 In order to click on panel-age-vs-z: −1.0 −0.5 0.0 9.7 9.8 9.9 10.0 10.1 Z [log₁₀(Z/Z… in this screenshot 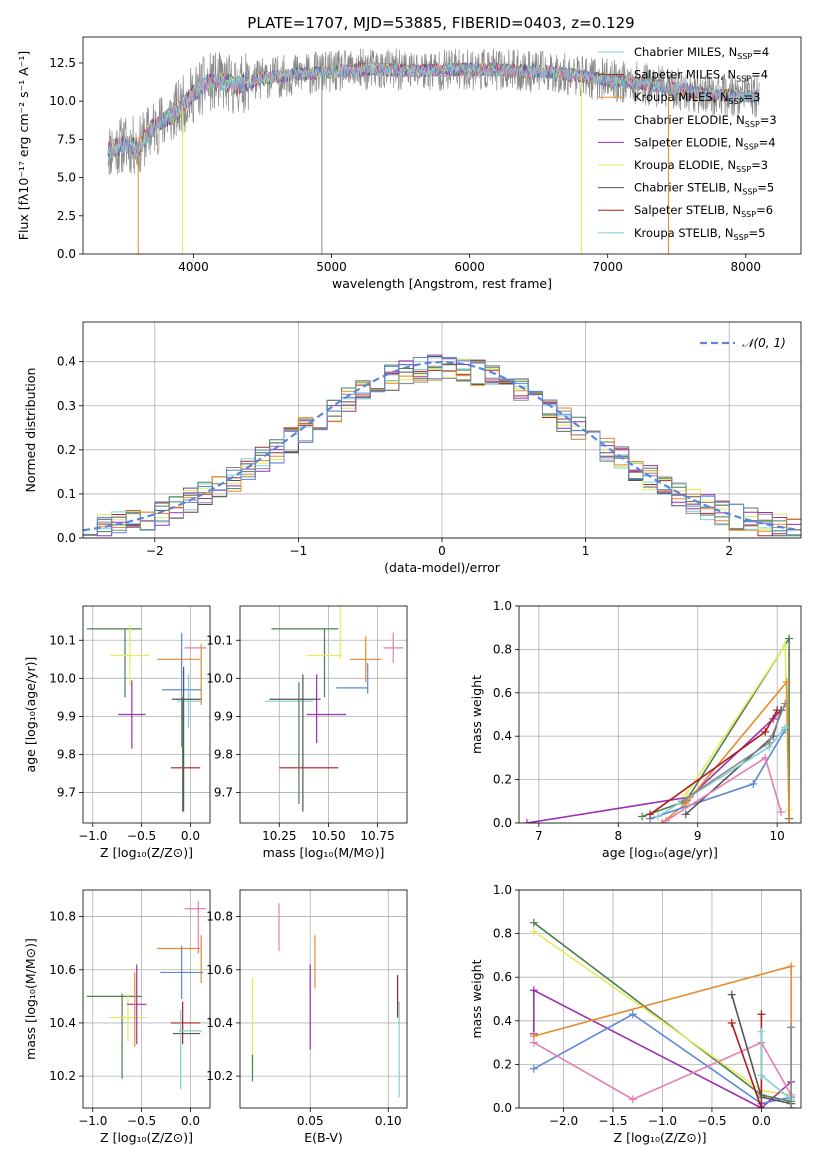, I will do `click(117, 732)`.